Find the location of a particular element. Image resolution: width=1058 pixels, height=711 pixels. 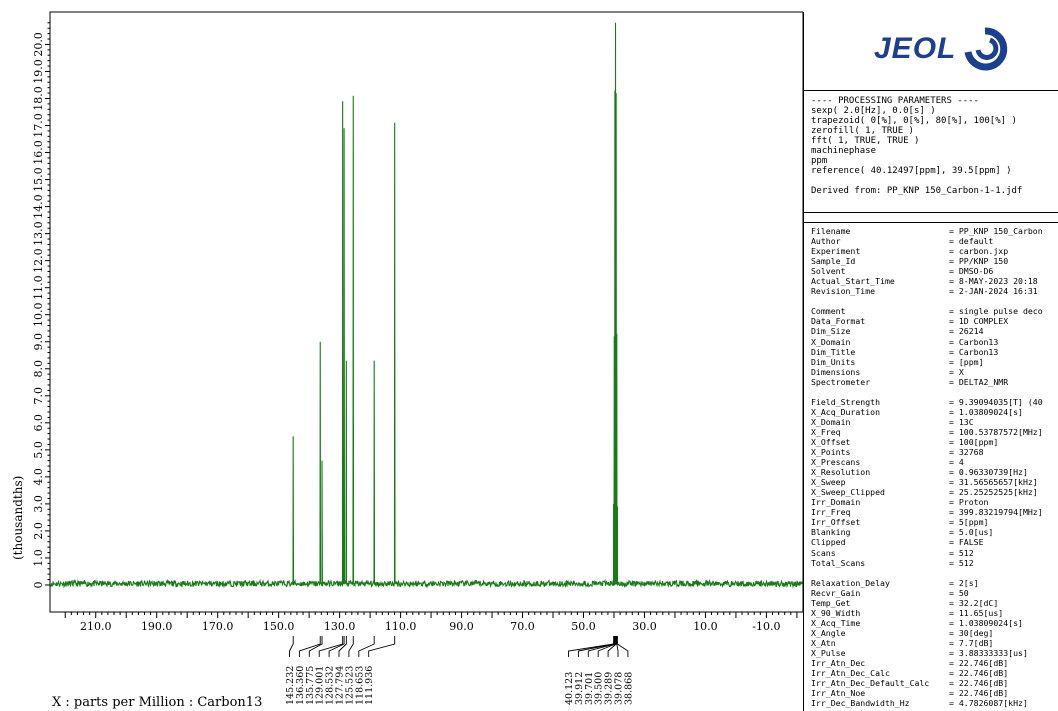

parameter-key: Irr_Atn_Noe is located at coordinates (838, 693).